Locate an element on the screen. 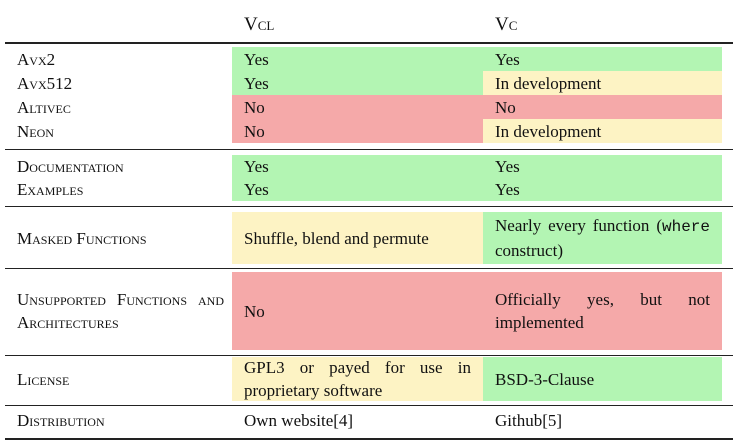  row-label: Examples is located at coordinates (118, 189).